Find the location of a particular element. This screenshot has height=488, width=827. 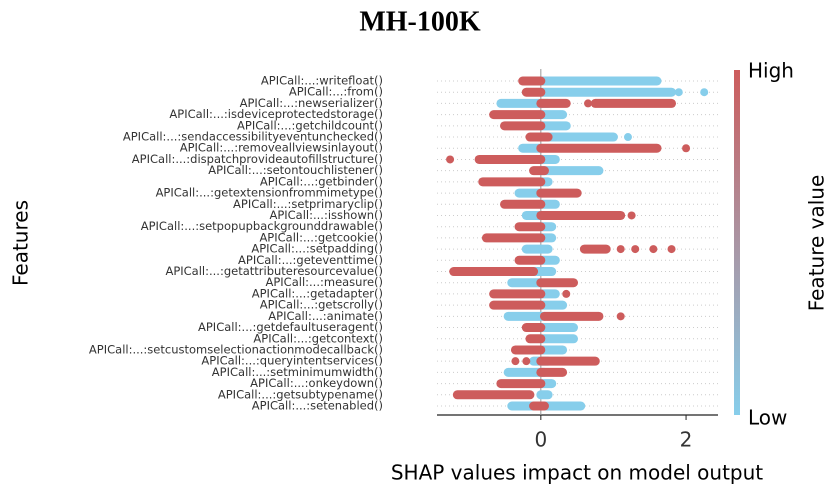

y-axis-label: Features is located at coordinates (21, 243).